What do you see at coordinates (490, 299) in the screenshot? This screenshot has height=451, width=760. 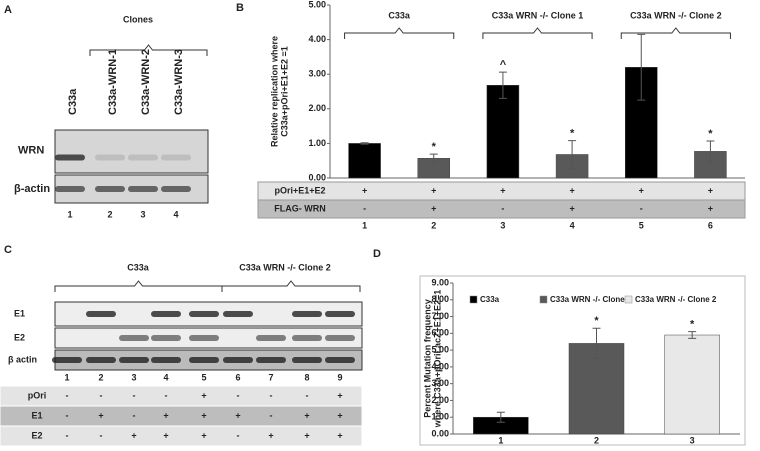 I see `legend-label: C33a` at bounding box center [490, 299].